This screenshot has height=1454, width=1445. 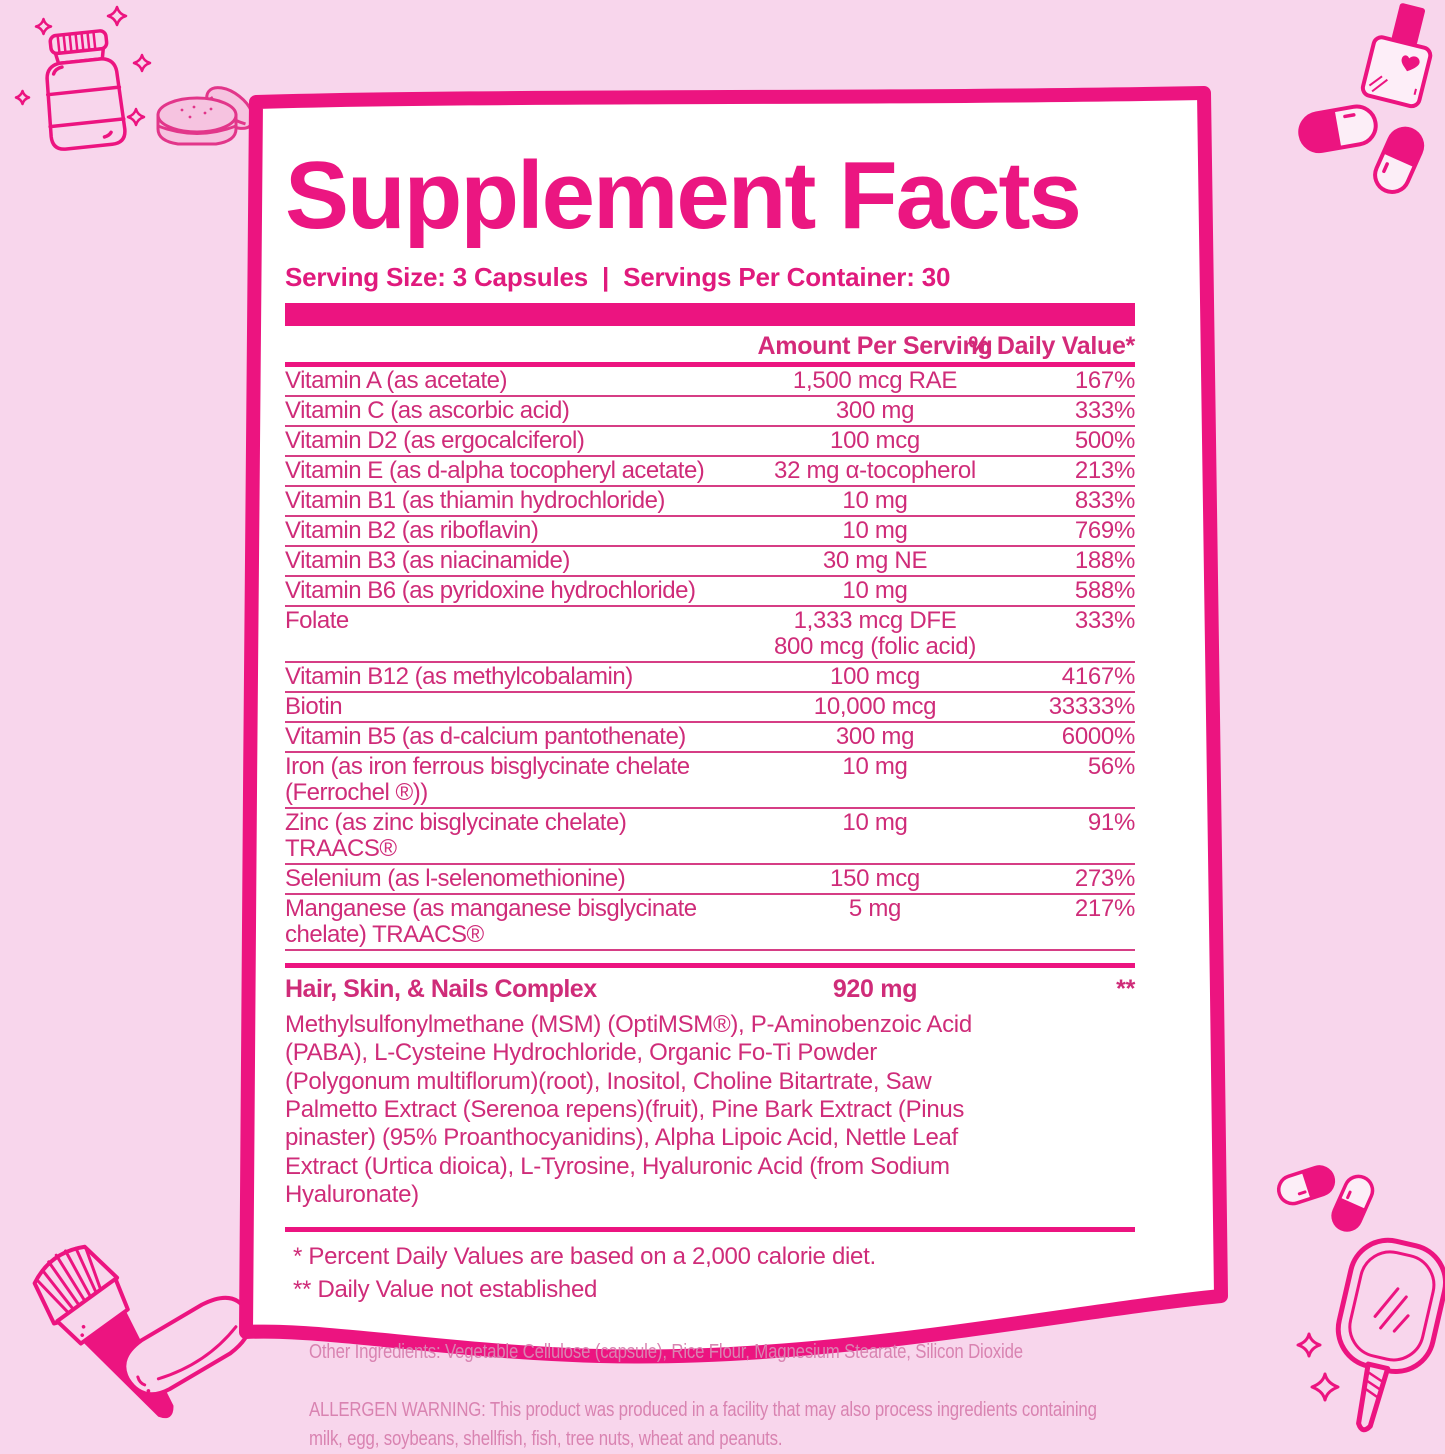 I want to click on column-header-daily-value: % Daily Value*, so click(x=1051, y=346).